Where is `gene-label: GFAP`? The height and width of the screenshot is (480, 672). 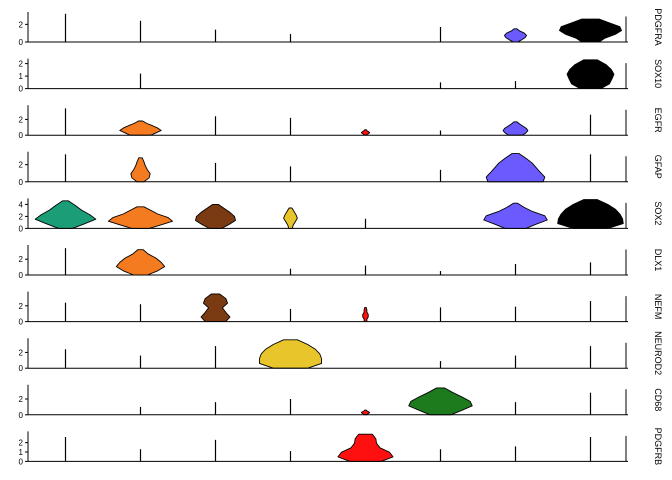
gene-label: GFAP is located at coordinates (658, 167).